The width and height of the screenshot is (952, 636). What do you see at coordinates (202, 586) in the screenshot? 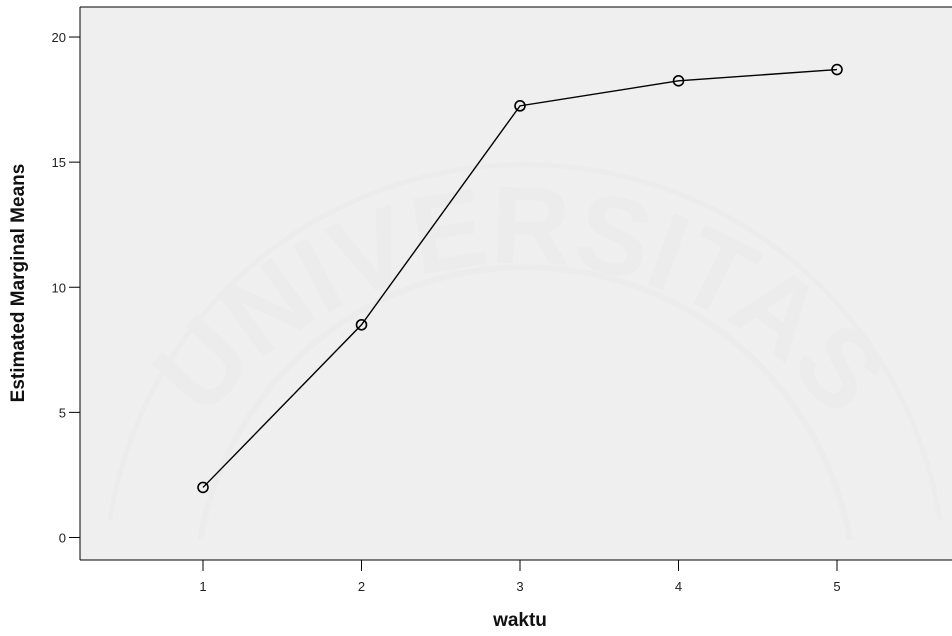
I see `x-tick-label: 1` at bounding box center [202, 586].